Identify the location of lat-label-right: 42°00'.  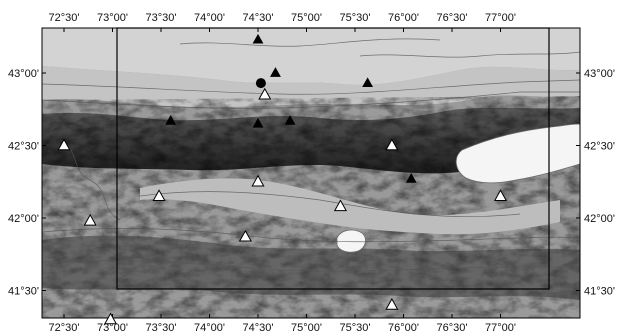
(599, 219).